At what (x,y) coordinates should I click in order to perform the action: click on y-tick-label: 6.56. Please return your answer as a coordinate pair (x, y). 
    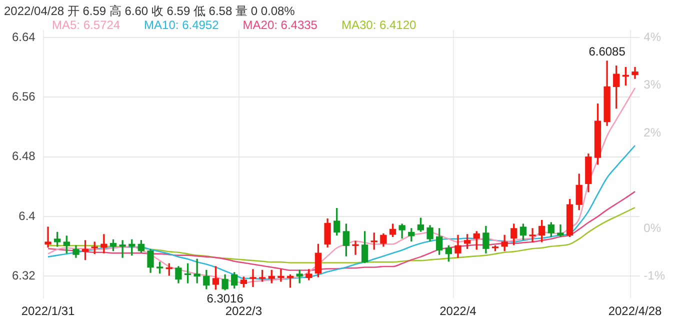
    Looking at the image, I should click on (24, 96).